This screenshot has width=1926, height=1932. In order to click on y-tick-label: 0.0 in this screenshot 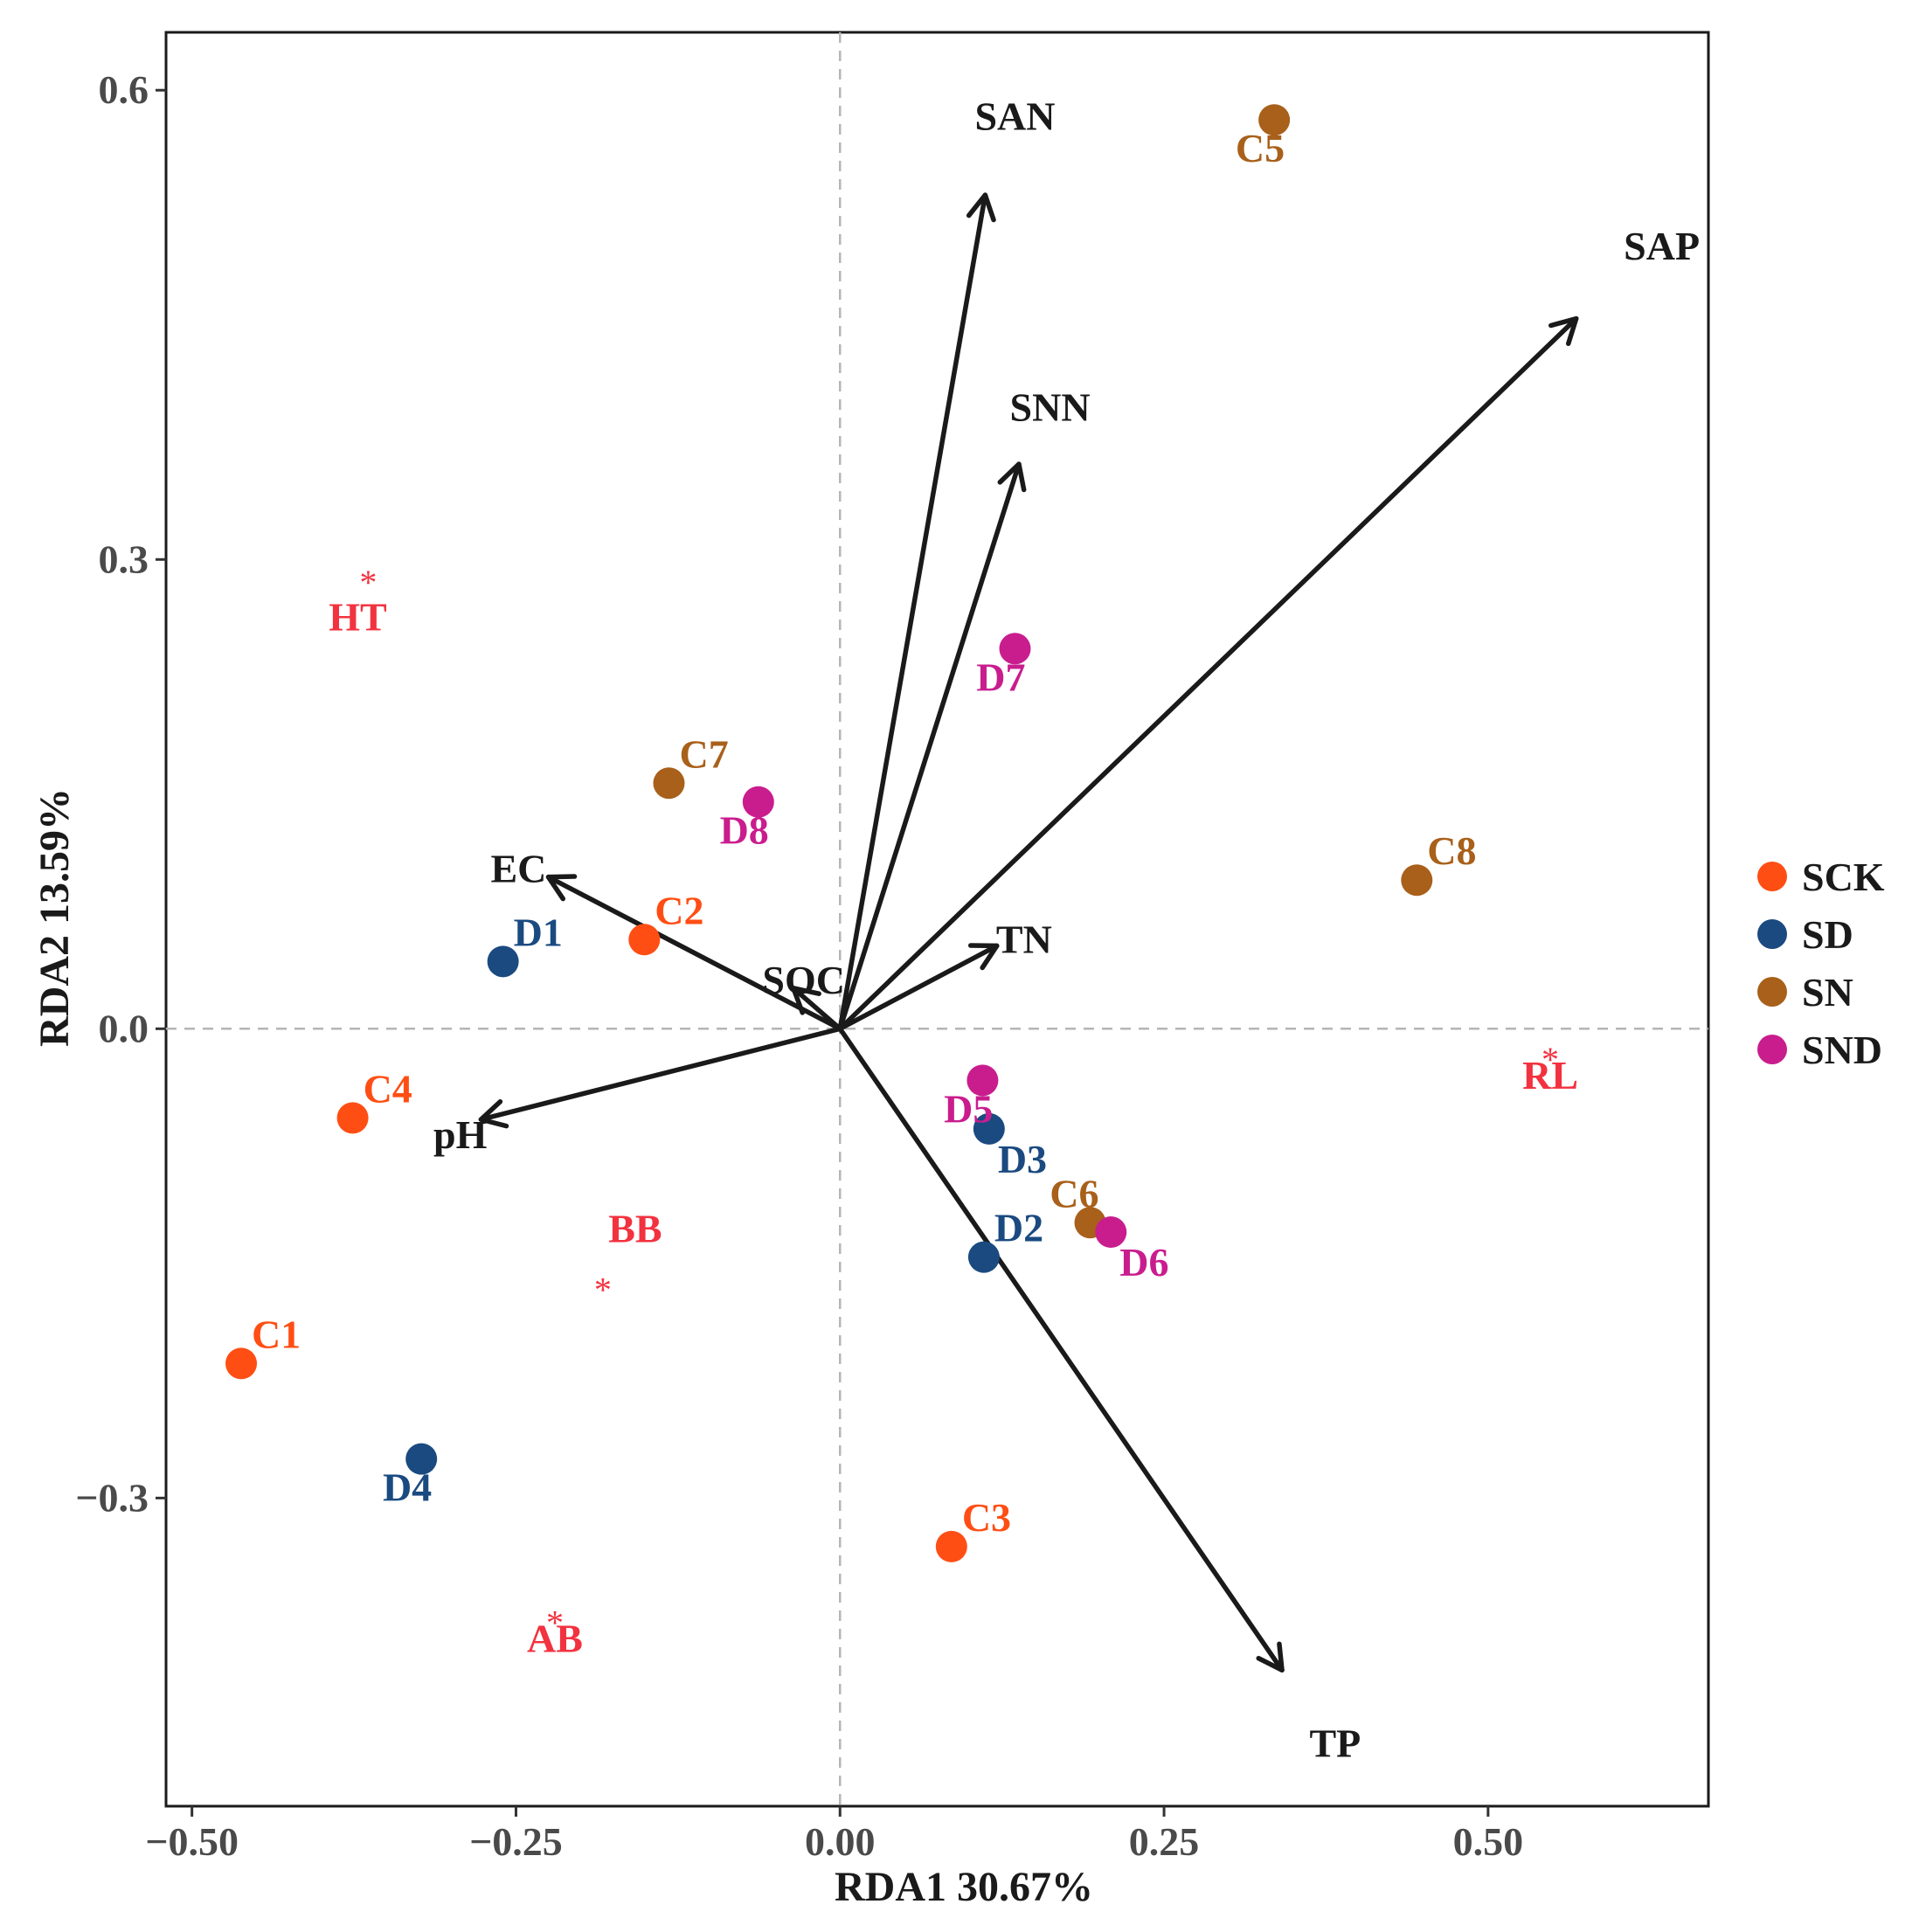, I will do `click(124, 1028)`.